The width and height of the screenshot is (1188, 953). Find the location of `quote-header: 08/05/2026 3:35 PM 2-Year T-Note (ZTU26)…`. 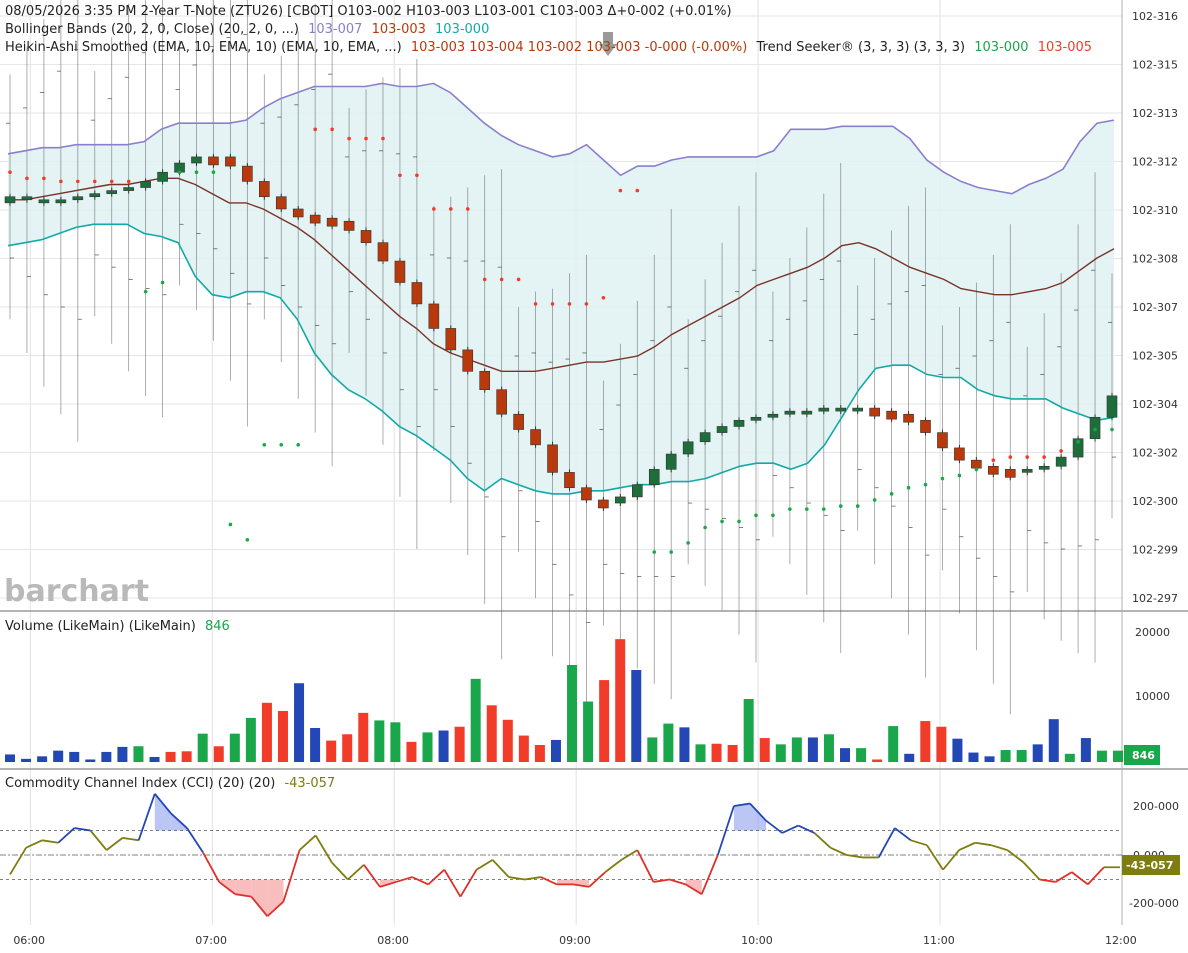

quote-header: 08/05/2026 3:35 PM 2-Year T-Note (ZTU26)… is located at coordinates (368, 11).